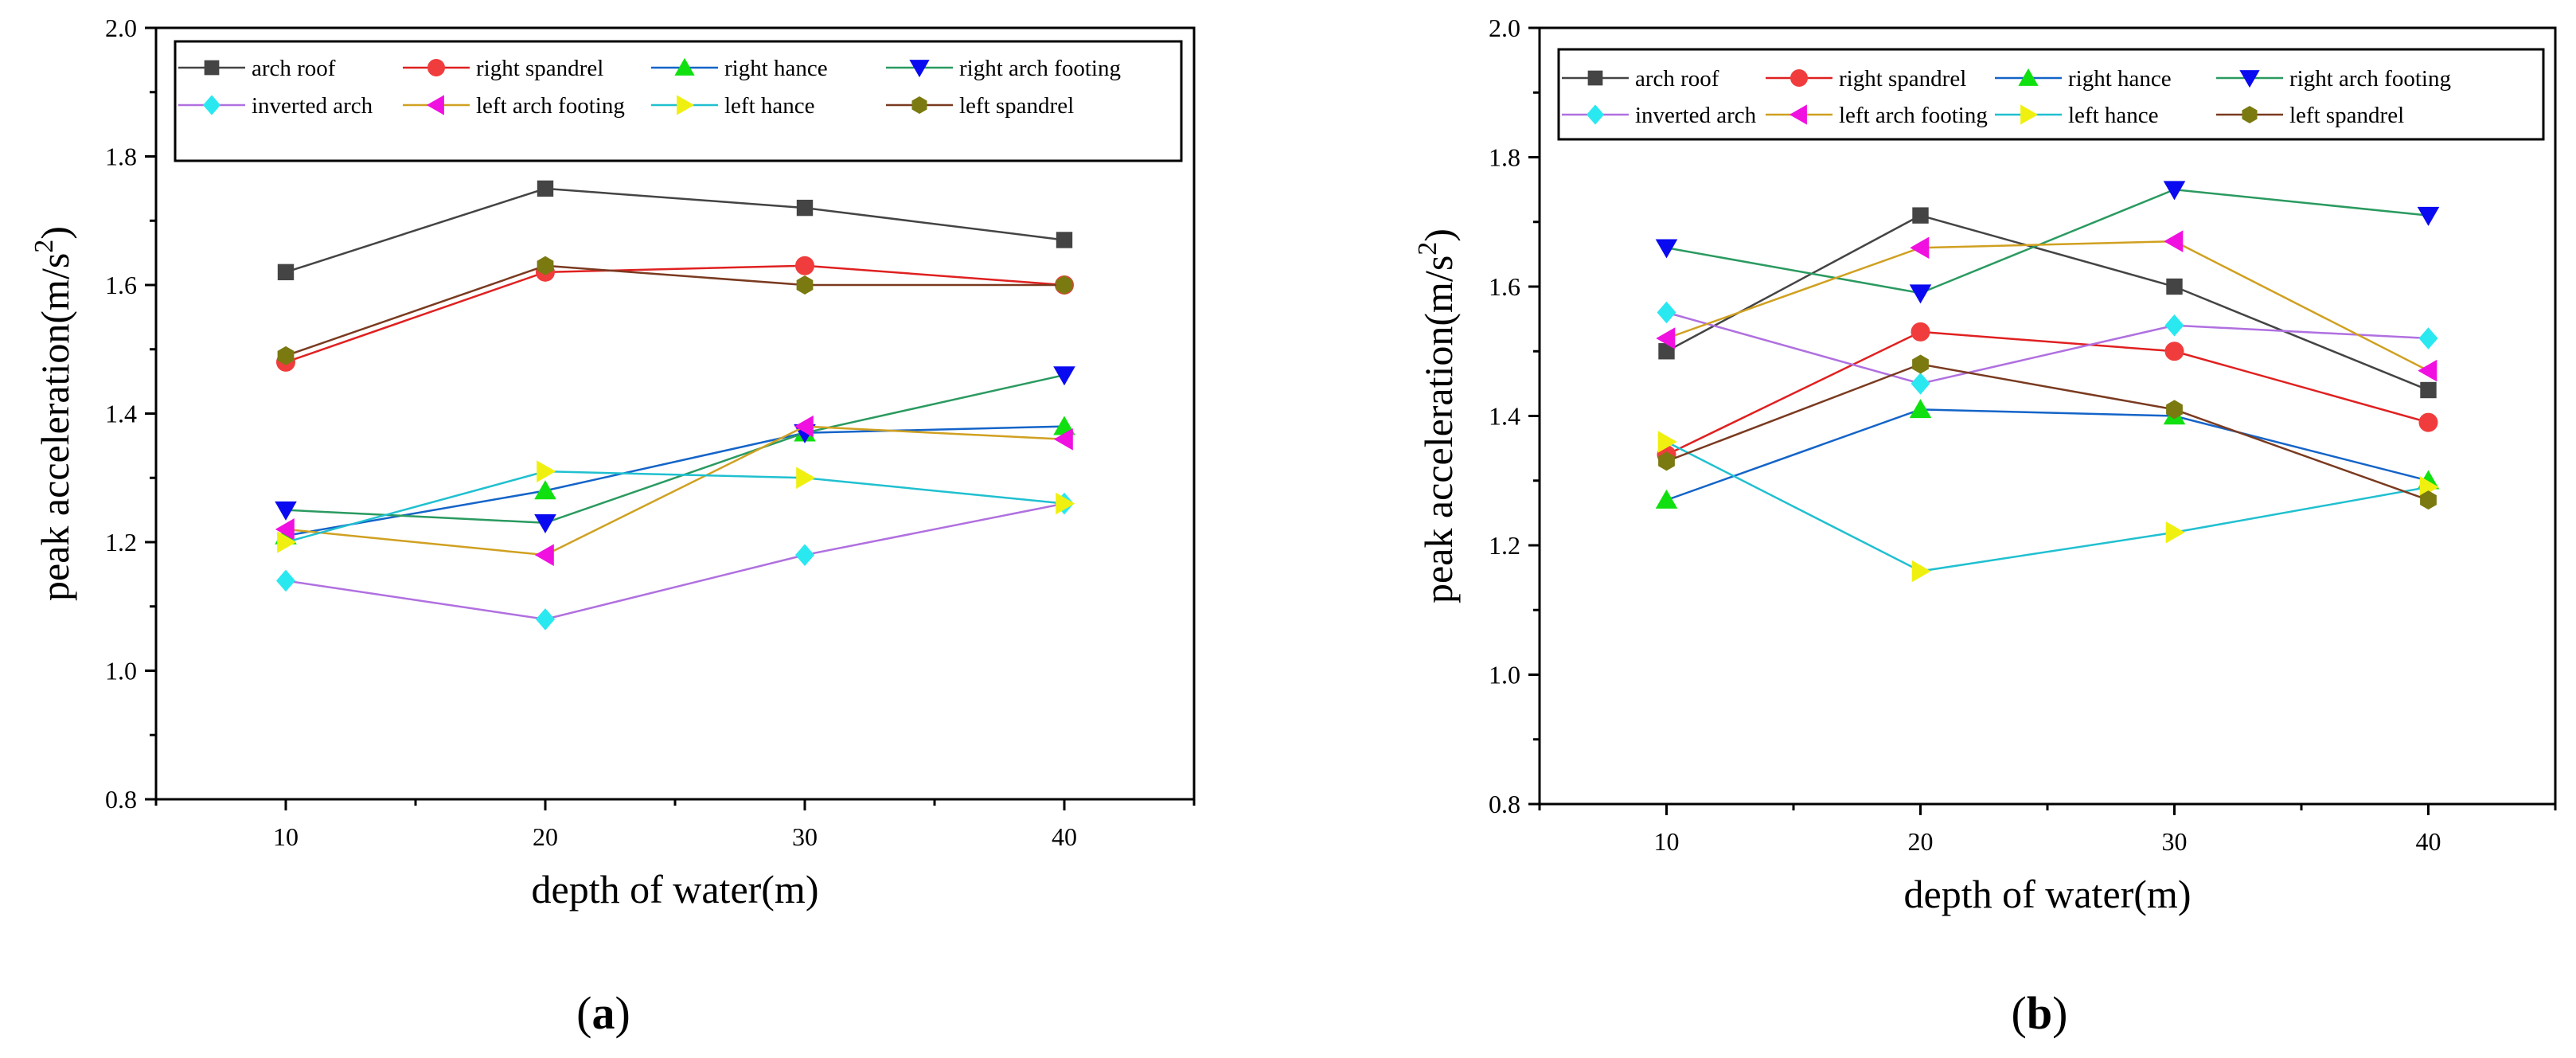  What do you see at coordinates (294, 68) in the screenshot?
I see `legend-label: arch roof` at bounding box center [294, 68].